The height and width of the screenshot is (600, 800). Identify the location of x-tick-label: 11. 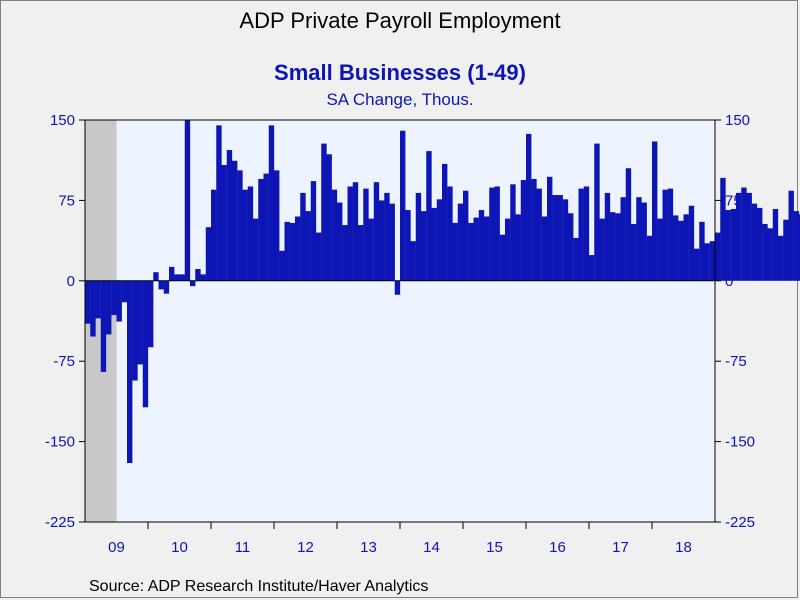
(243, 547).